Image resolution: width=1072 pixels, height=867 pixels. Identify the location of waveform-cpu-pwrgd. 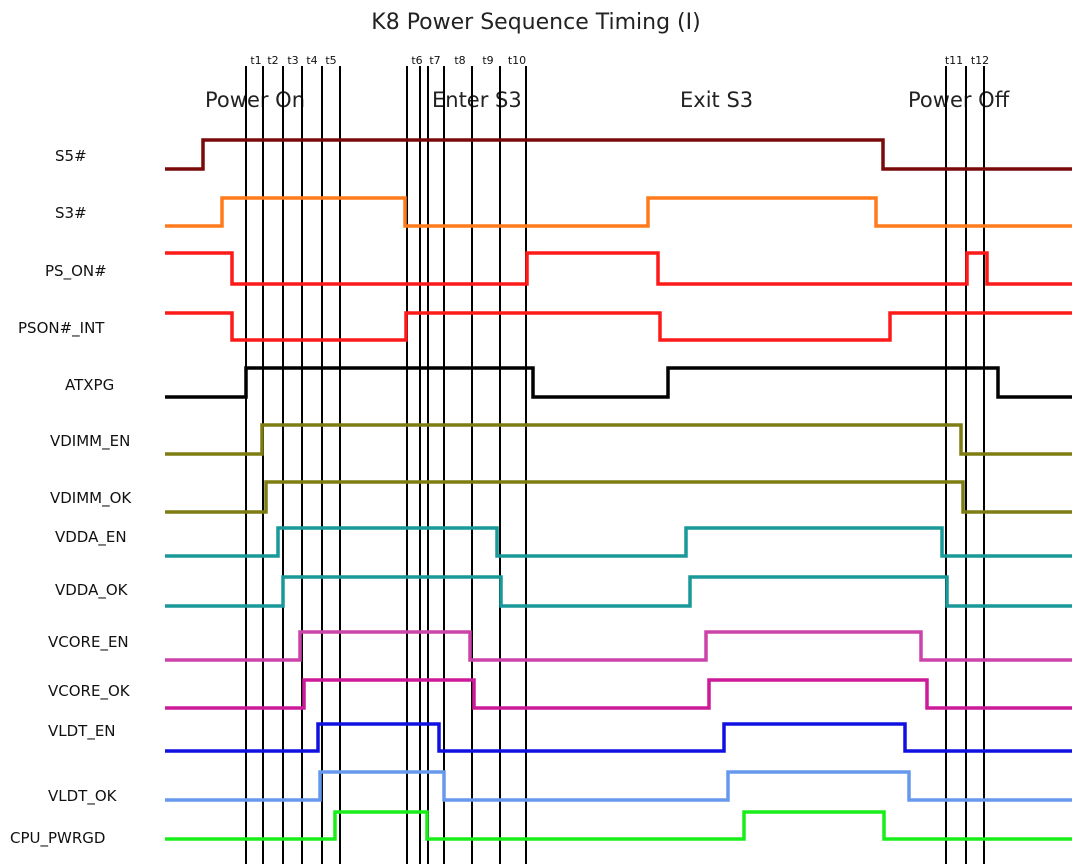
(618, 825).